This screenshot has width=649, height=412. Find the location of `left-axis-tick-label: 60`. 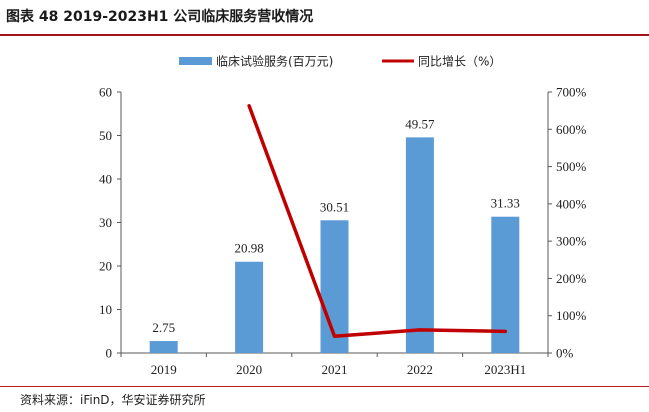

left-axis-tick-label: 60 is located at coordinates (105, 92).